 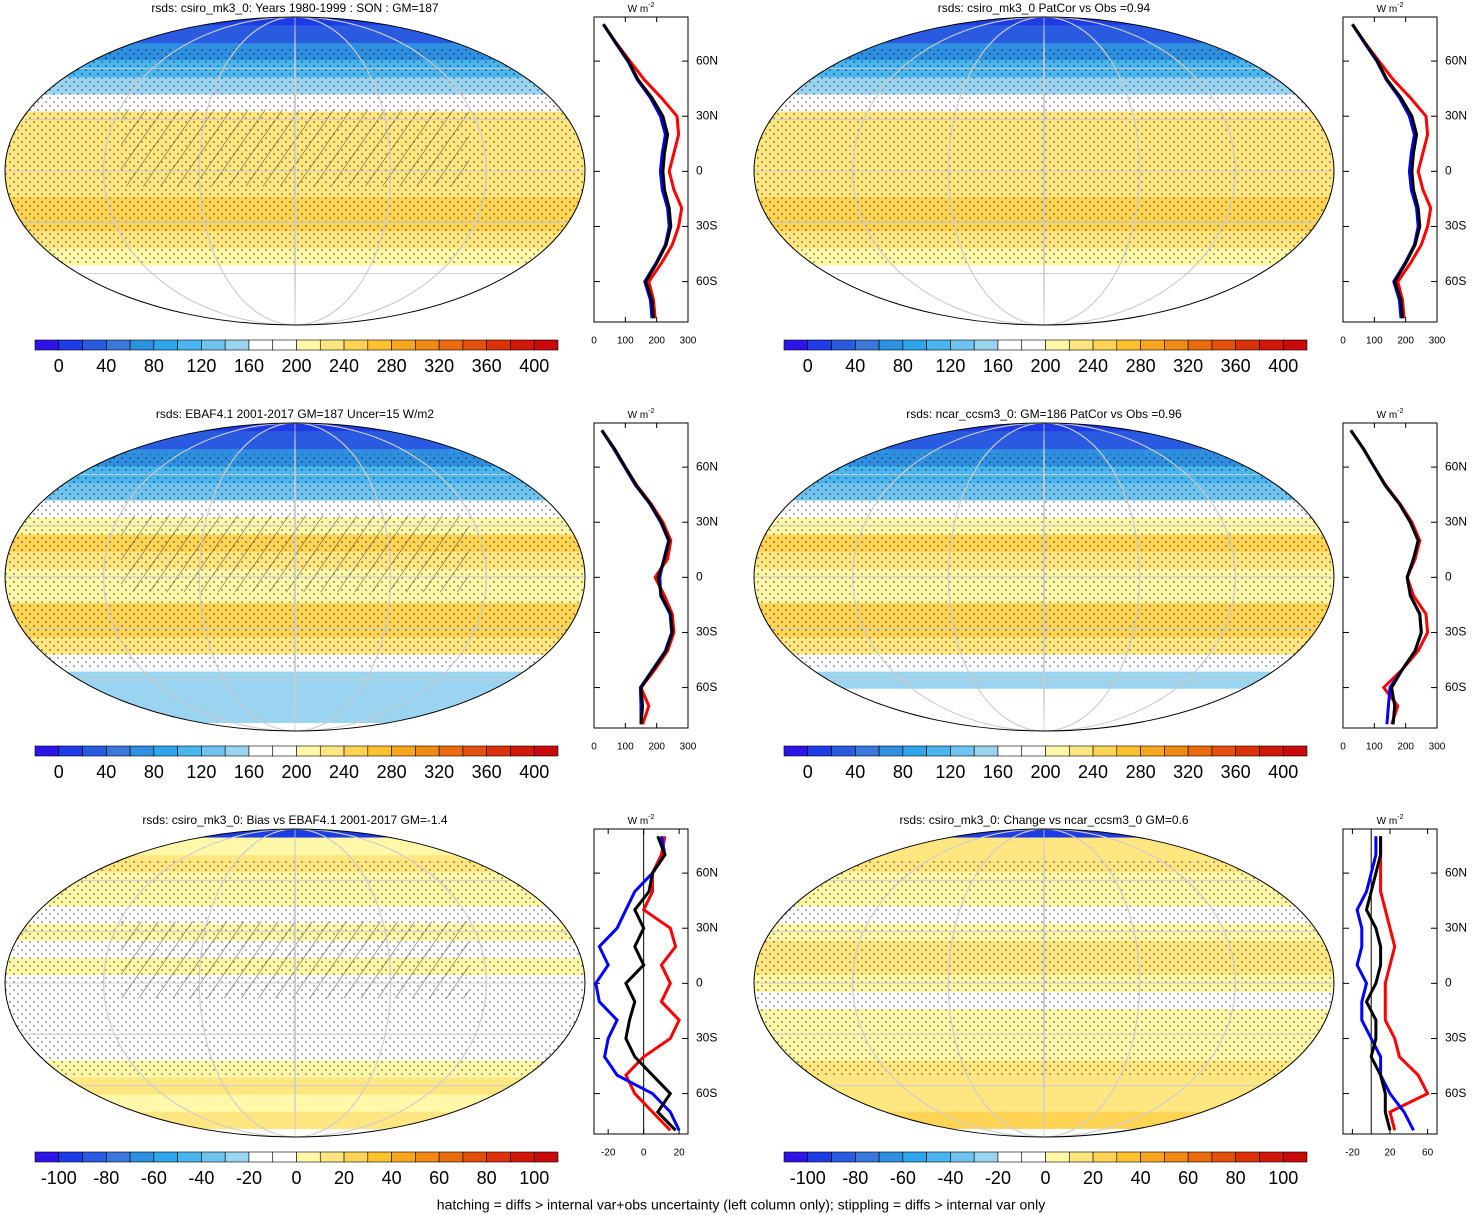 What do you see at coordinates (706, 632) in the screenshot?
I see `y-tick-label: 30S` at bounding box center [706, 632].